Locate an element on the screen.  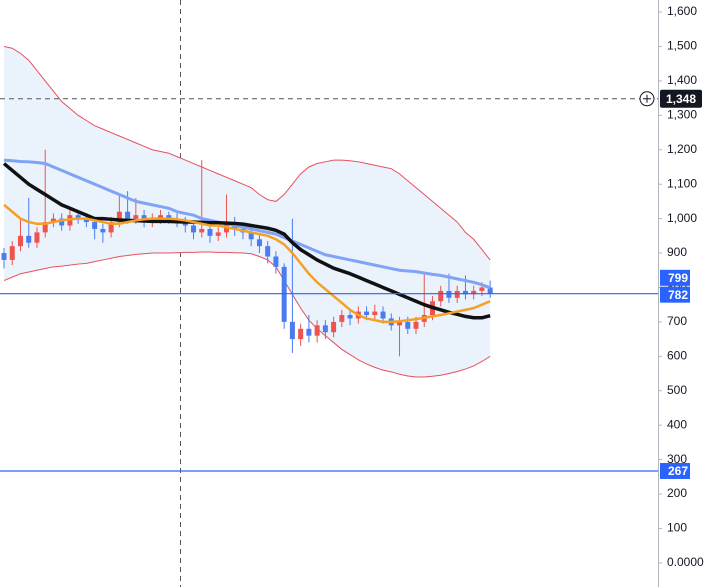
price-tag-label: 267 is located at coordinates (678, 471).